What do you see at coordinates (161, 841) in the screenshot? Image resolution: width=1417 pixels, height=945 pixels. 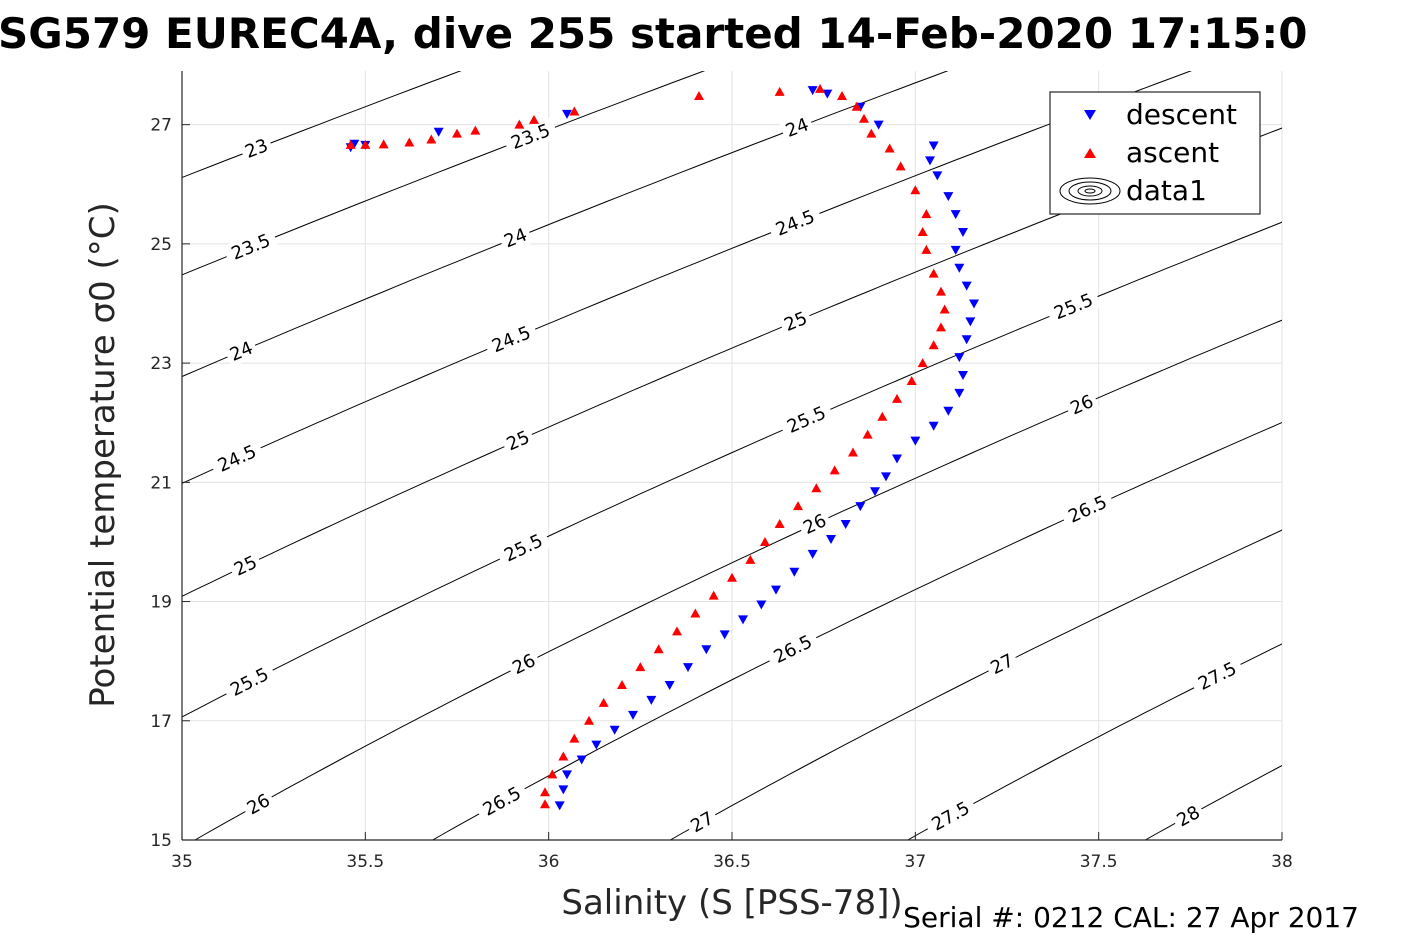 I see `y-tick-label: 15` at bounding box center [161, 841].